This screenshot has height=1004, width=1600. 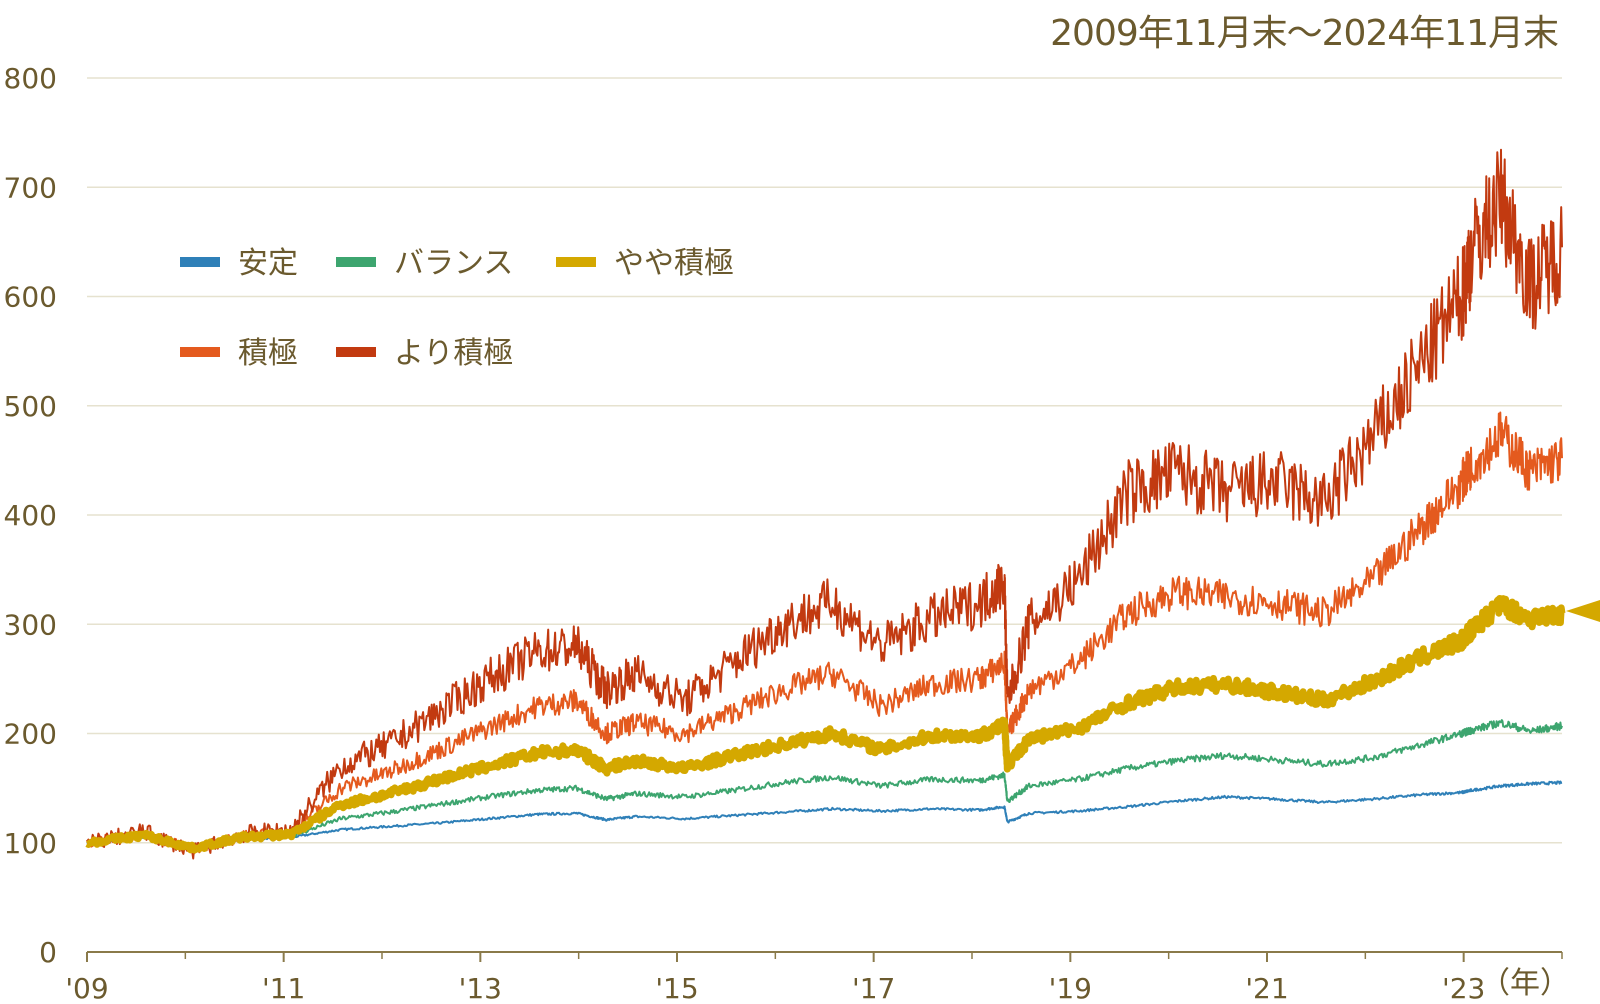 I want to click on y-tick-label: 0, so click(x=48, y=952).